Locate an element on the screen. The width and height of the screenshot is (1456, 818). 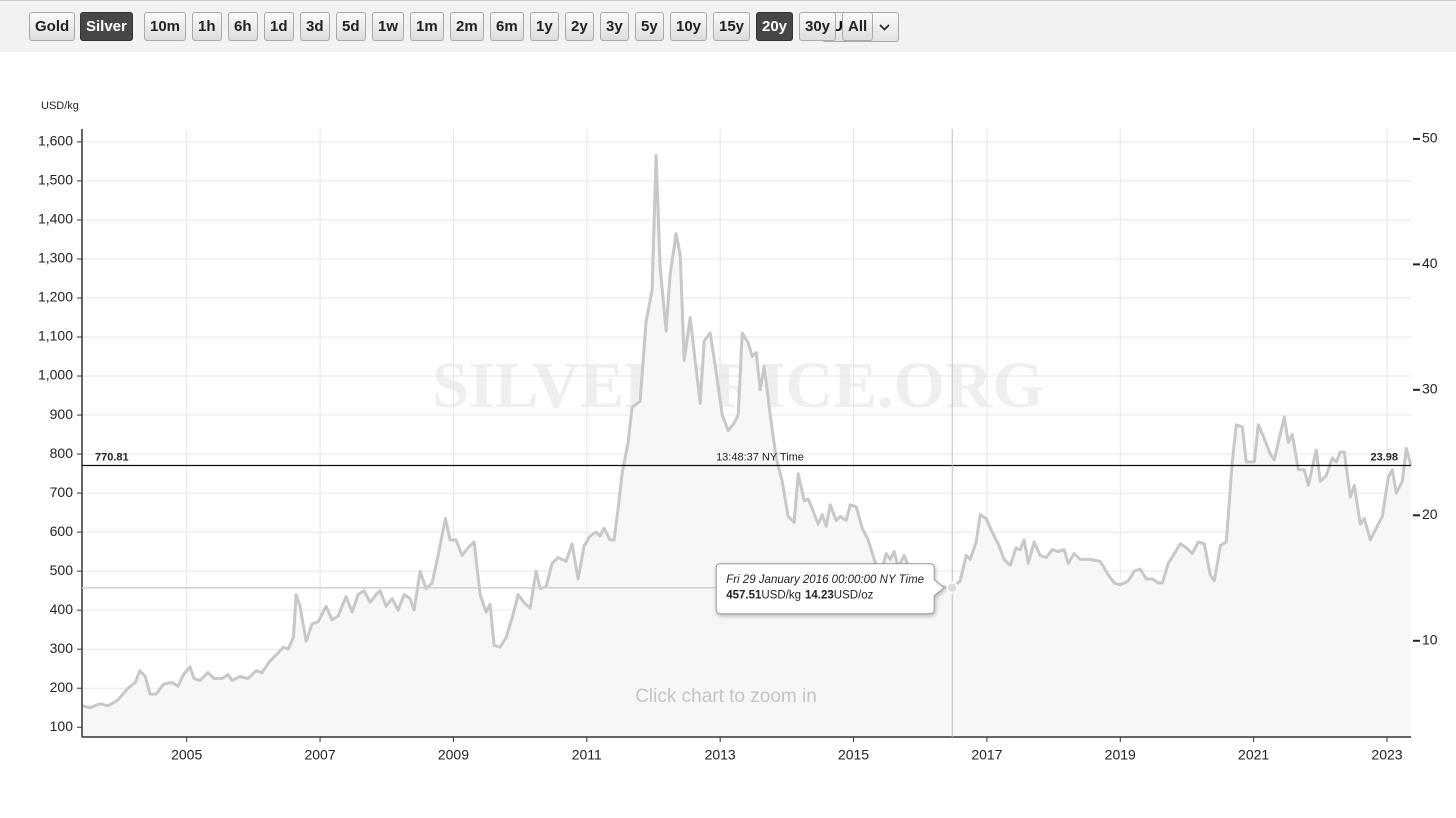
x-tick-label: 2007 is located at coordinates (319, 755).